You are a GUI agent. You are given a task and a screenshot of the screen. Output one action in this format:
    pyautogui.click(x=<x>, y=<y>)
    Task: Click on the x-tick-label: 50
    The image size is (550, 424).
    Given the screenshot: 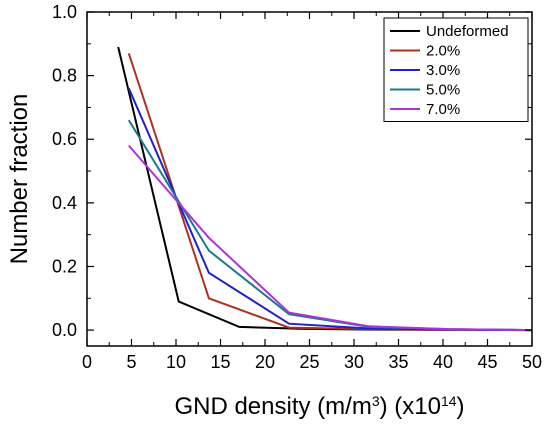 What is the action you would take?
    pyautogui.click(x=532, y=362)
    